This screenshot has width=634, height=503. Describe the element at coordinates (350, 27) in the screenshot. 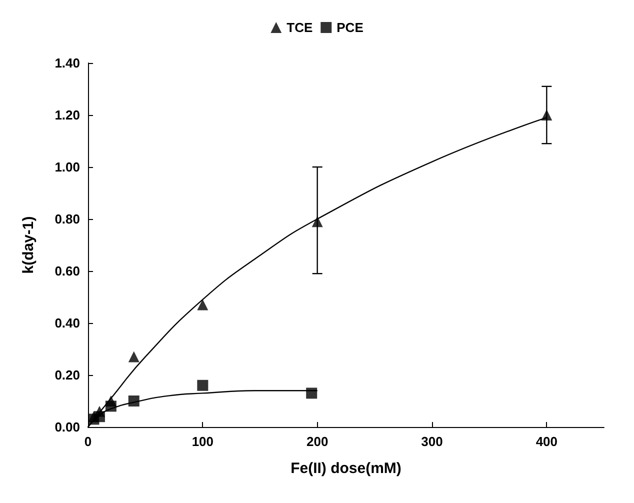

I see `legend-label: PCE` at that location.